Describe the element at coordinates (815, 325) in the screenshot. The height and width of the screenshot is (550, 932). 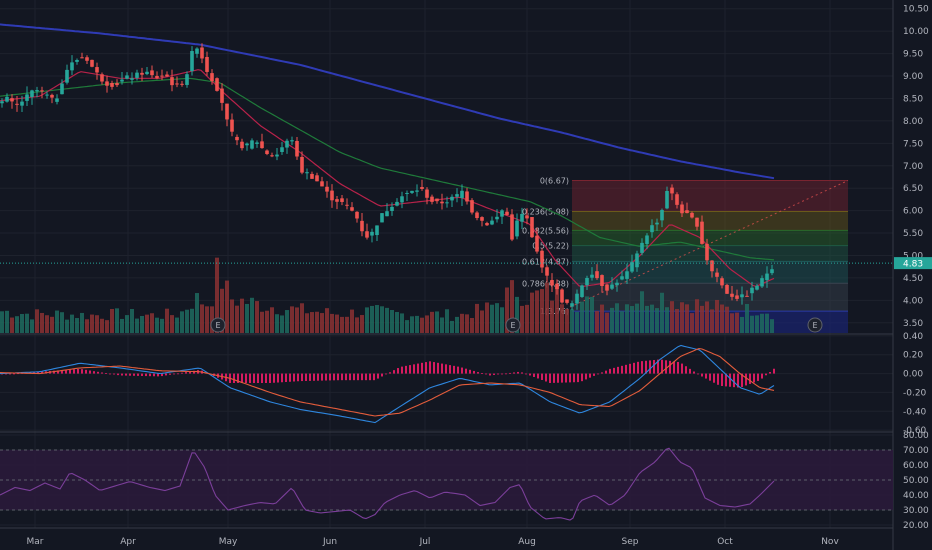
I see `earnings-marker` at that location.